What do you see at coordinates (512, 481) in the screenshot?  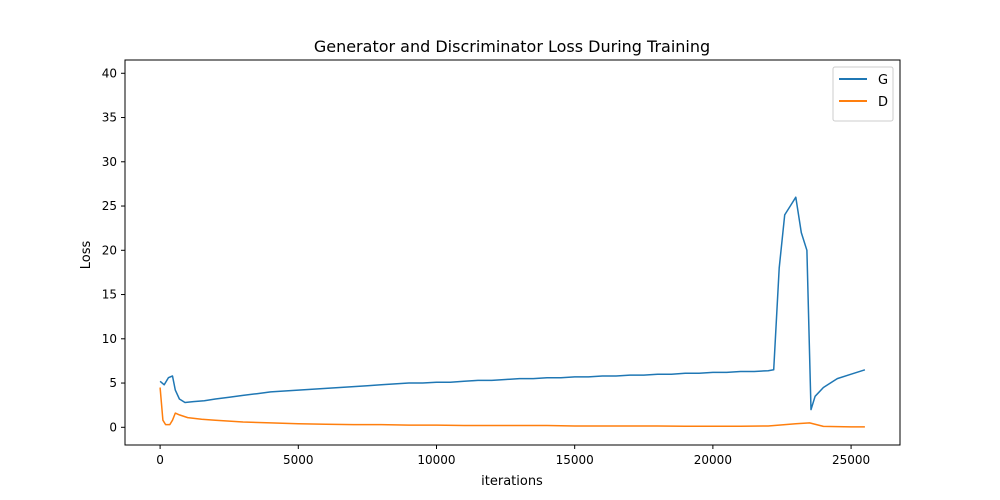 I see `x-axis-label: iterations` at bounding box center [512, 481].